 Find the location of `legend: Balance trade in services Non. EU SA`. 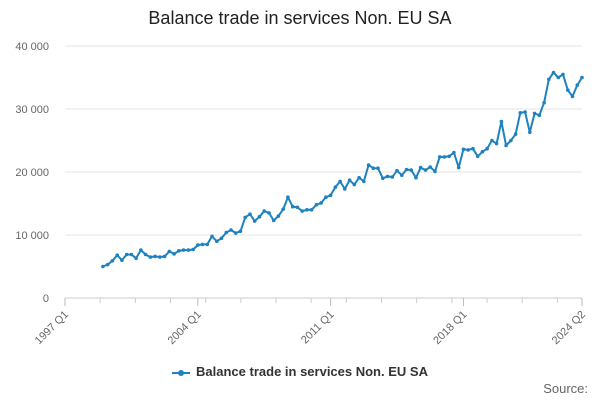

legend: Balance trade in services Non. EU SA is located at coordinates (300, 371).